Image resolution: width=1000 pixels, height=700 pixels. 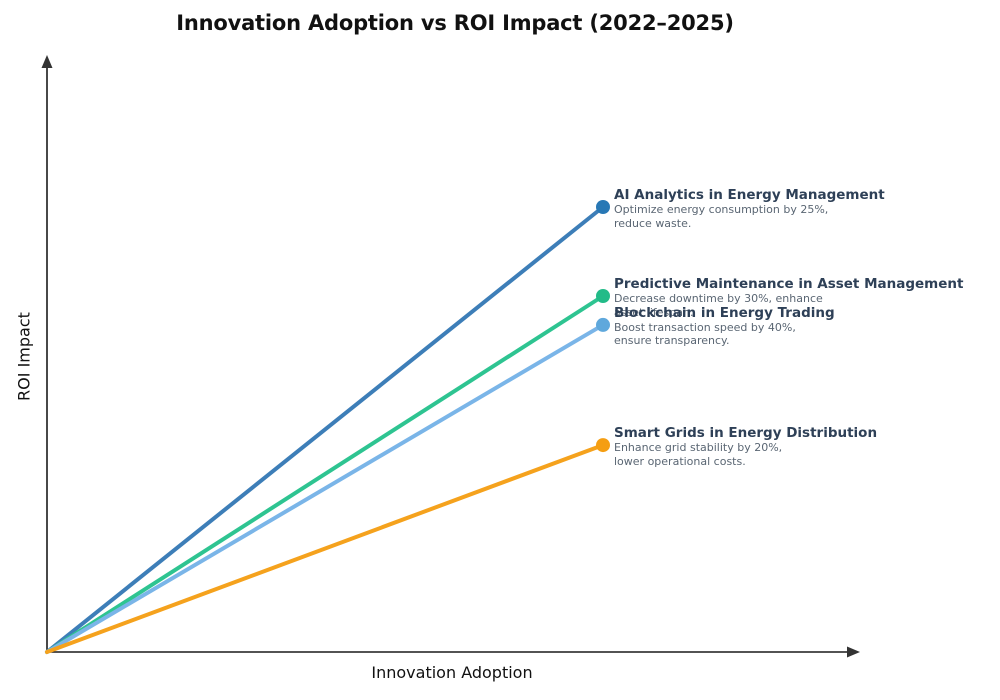 I want to click on series-description-line: ensure transparency., so click(x=672, y=341).